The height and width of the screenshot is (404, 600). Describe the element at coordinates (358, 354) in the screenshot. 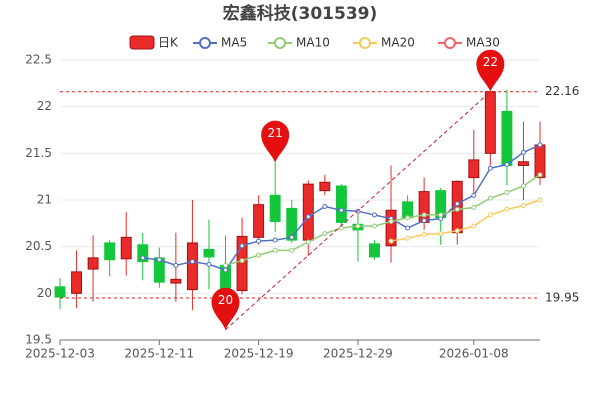

I see `x-tick-label: 2025-12-29` at that location.